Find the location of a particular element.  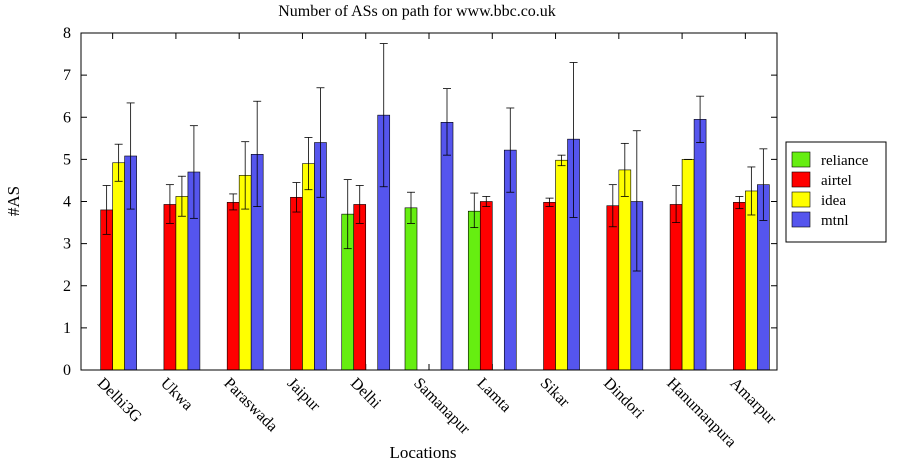

bar-airtel-paraswada is located at coordinates (233, 286).